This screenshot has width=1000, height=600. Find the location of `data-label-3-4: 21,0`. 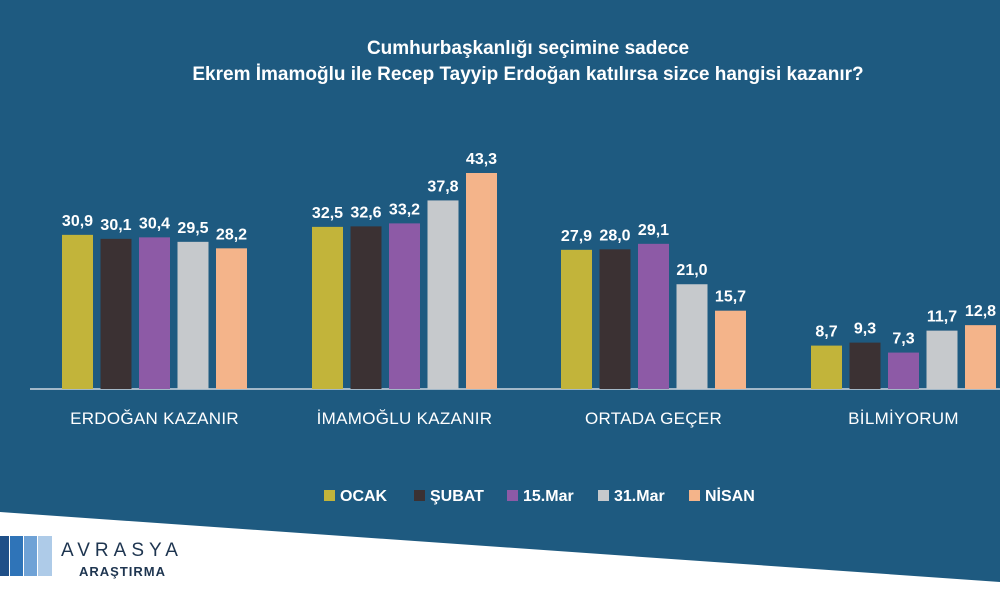

data-label-3-4: 21,0 is located at coordinates (691, 270).